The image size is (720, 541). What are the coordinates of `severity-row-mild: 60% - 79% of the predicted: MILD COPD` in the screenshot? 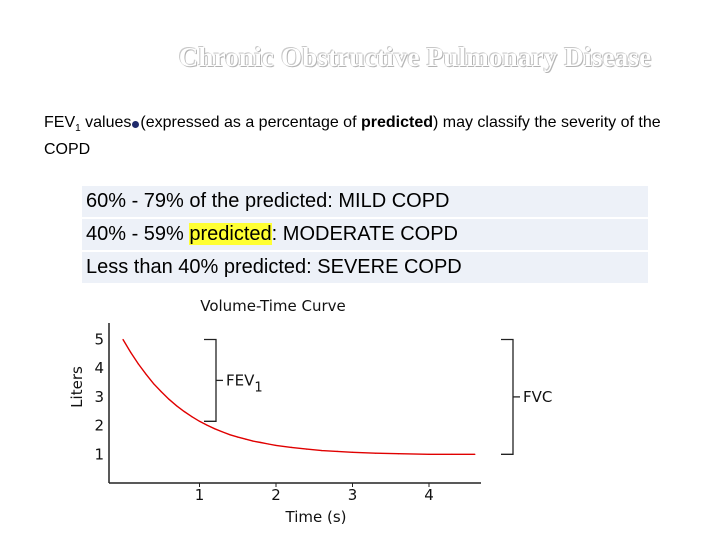 It's located at (365, 201).